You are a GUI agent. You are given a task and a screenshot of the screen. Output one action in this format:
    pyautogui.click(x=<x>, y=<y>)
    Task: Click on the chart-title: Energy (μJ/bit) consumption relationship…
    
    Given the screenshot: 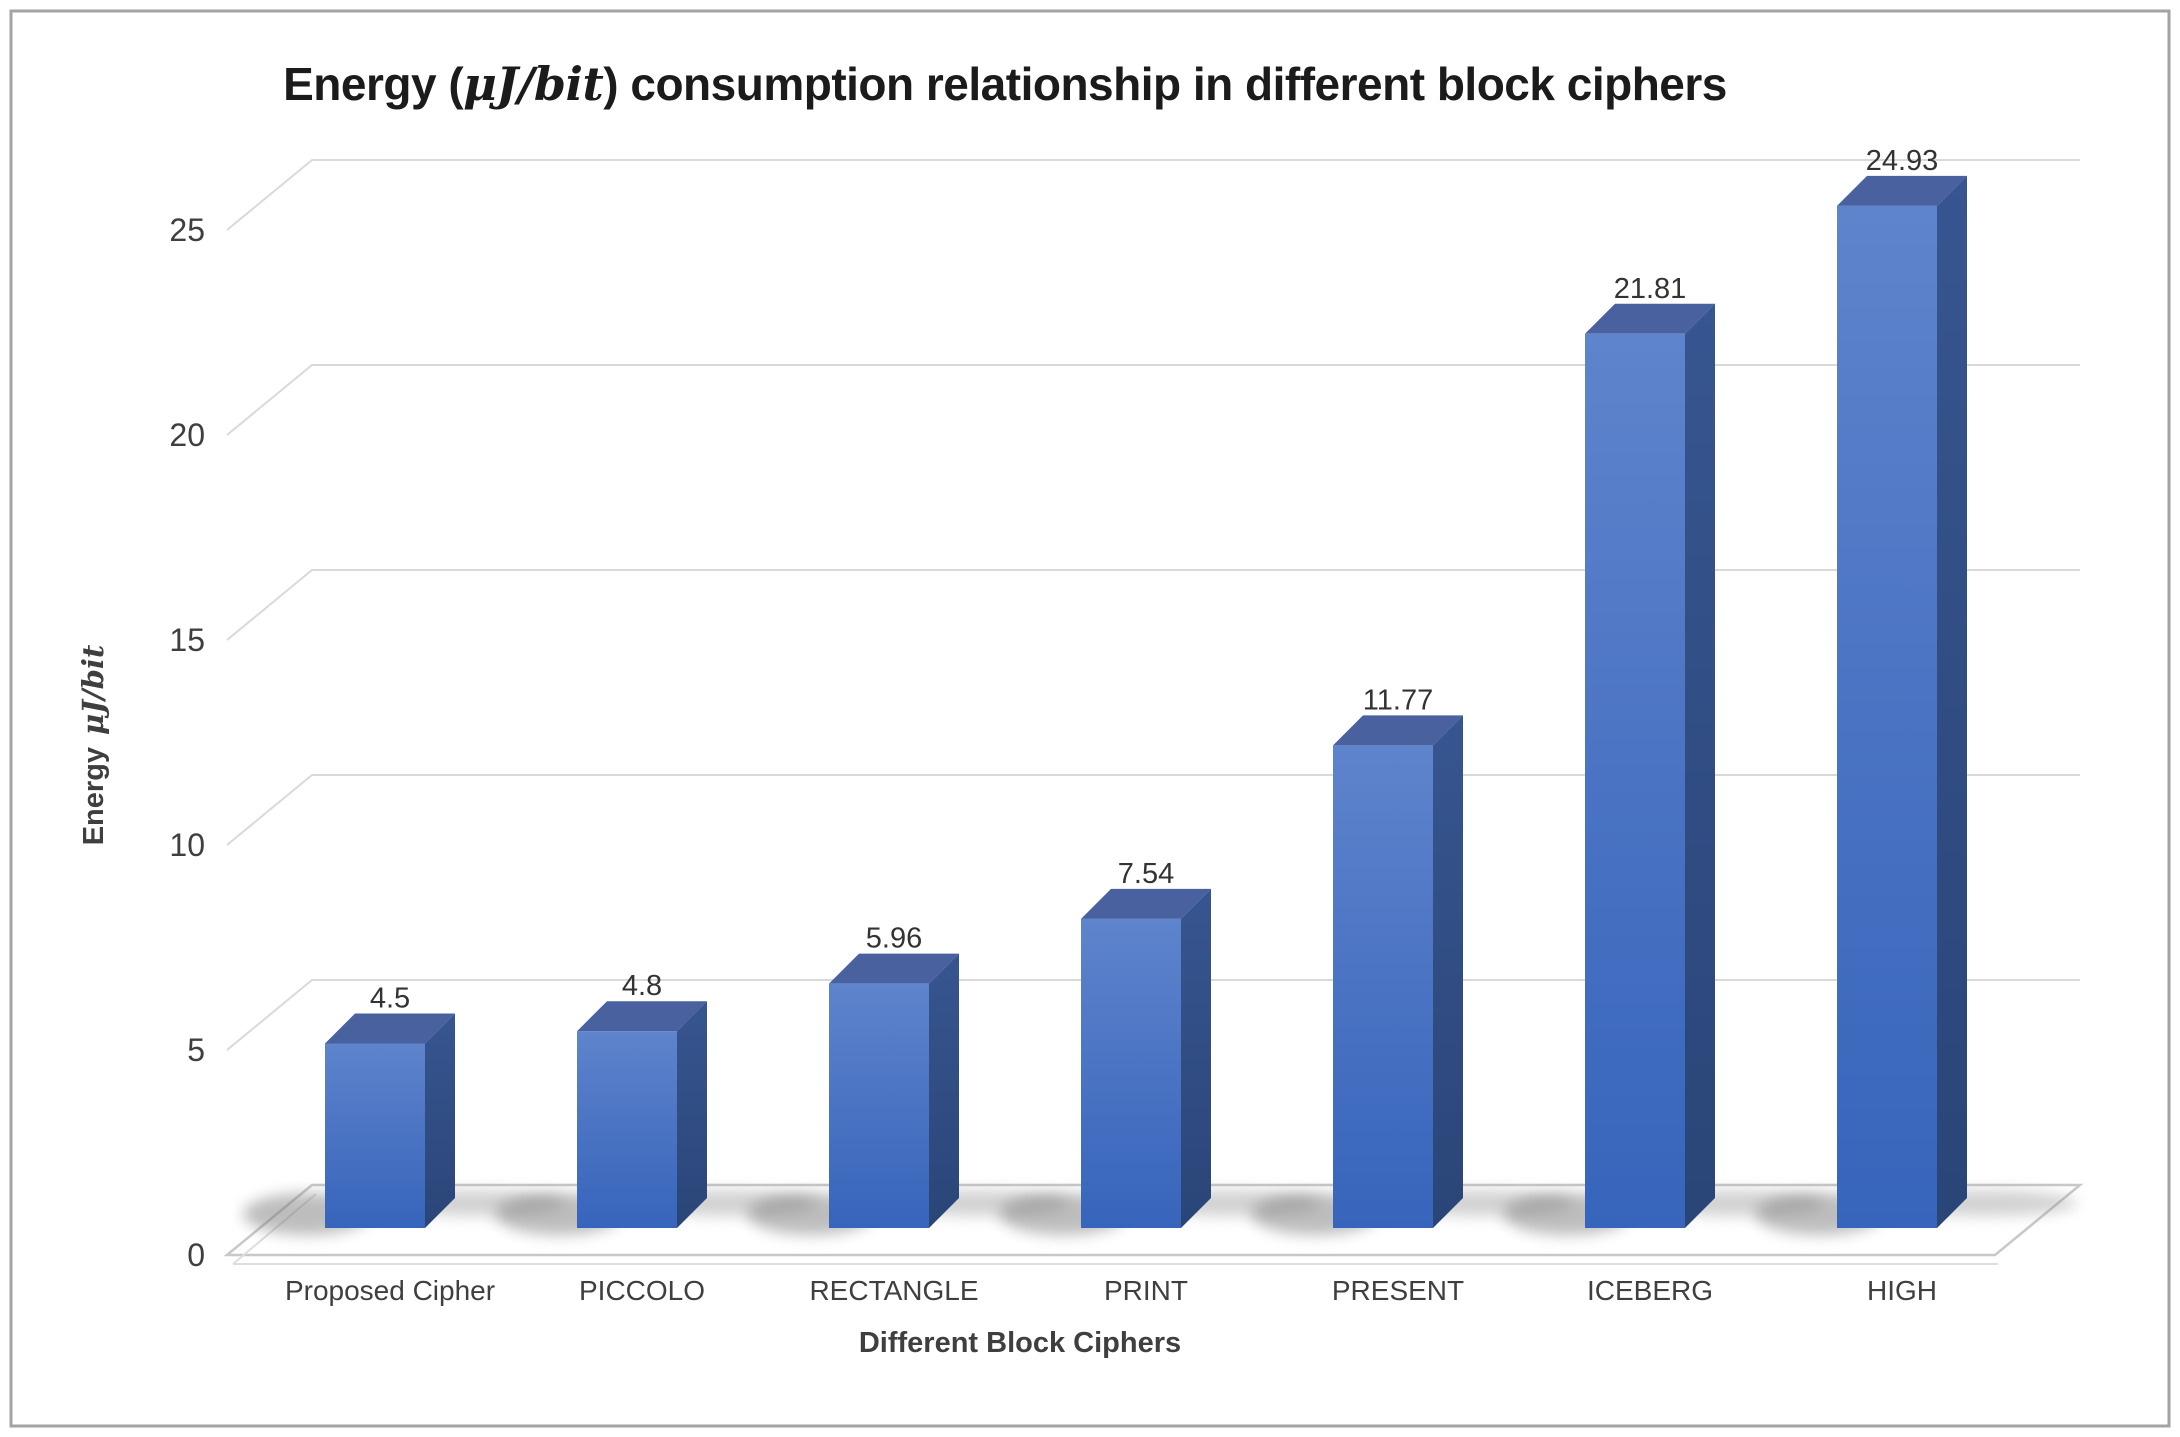 What is the action you would take?
    pyautogui.click(x=1005, y=84)
    